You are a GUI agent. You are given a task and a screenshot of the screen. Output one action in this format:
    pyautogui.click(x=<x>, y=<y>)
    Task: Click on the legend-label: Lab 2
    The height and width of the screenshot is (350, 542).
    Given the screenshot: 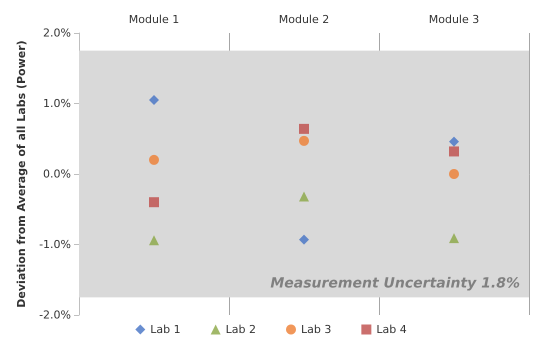 What is the action you would take?
    pyautogui.click(x=241, y=329)
    